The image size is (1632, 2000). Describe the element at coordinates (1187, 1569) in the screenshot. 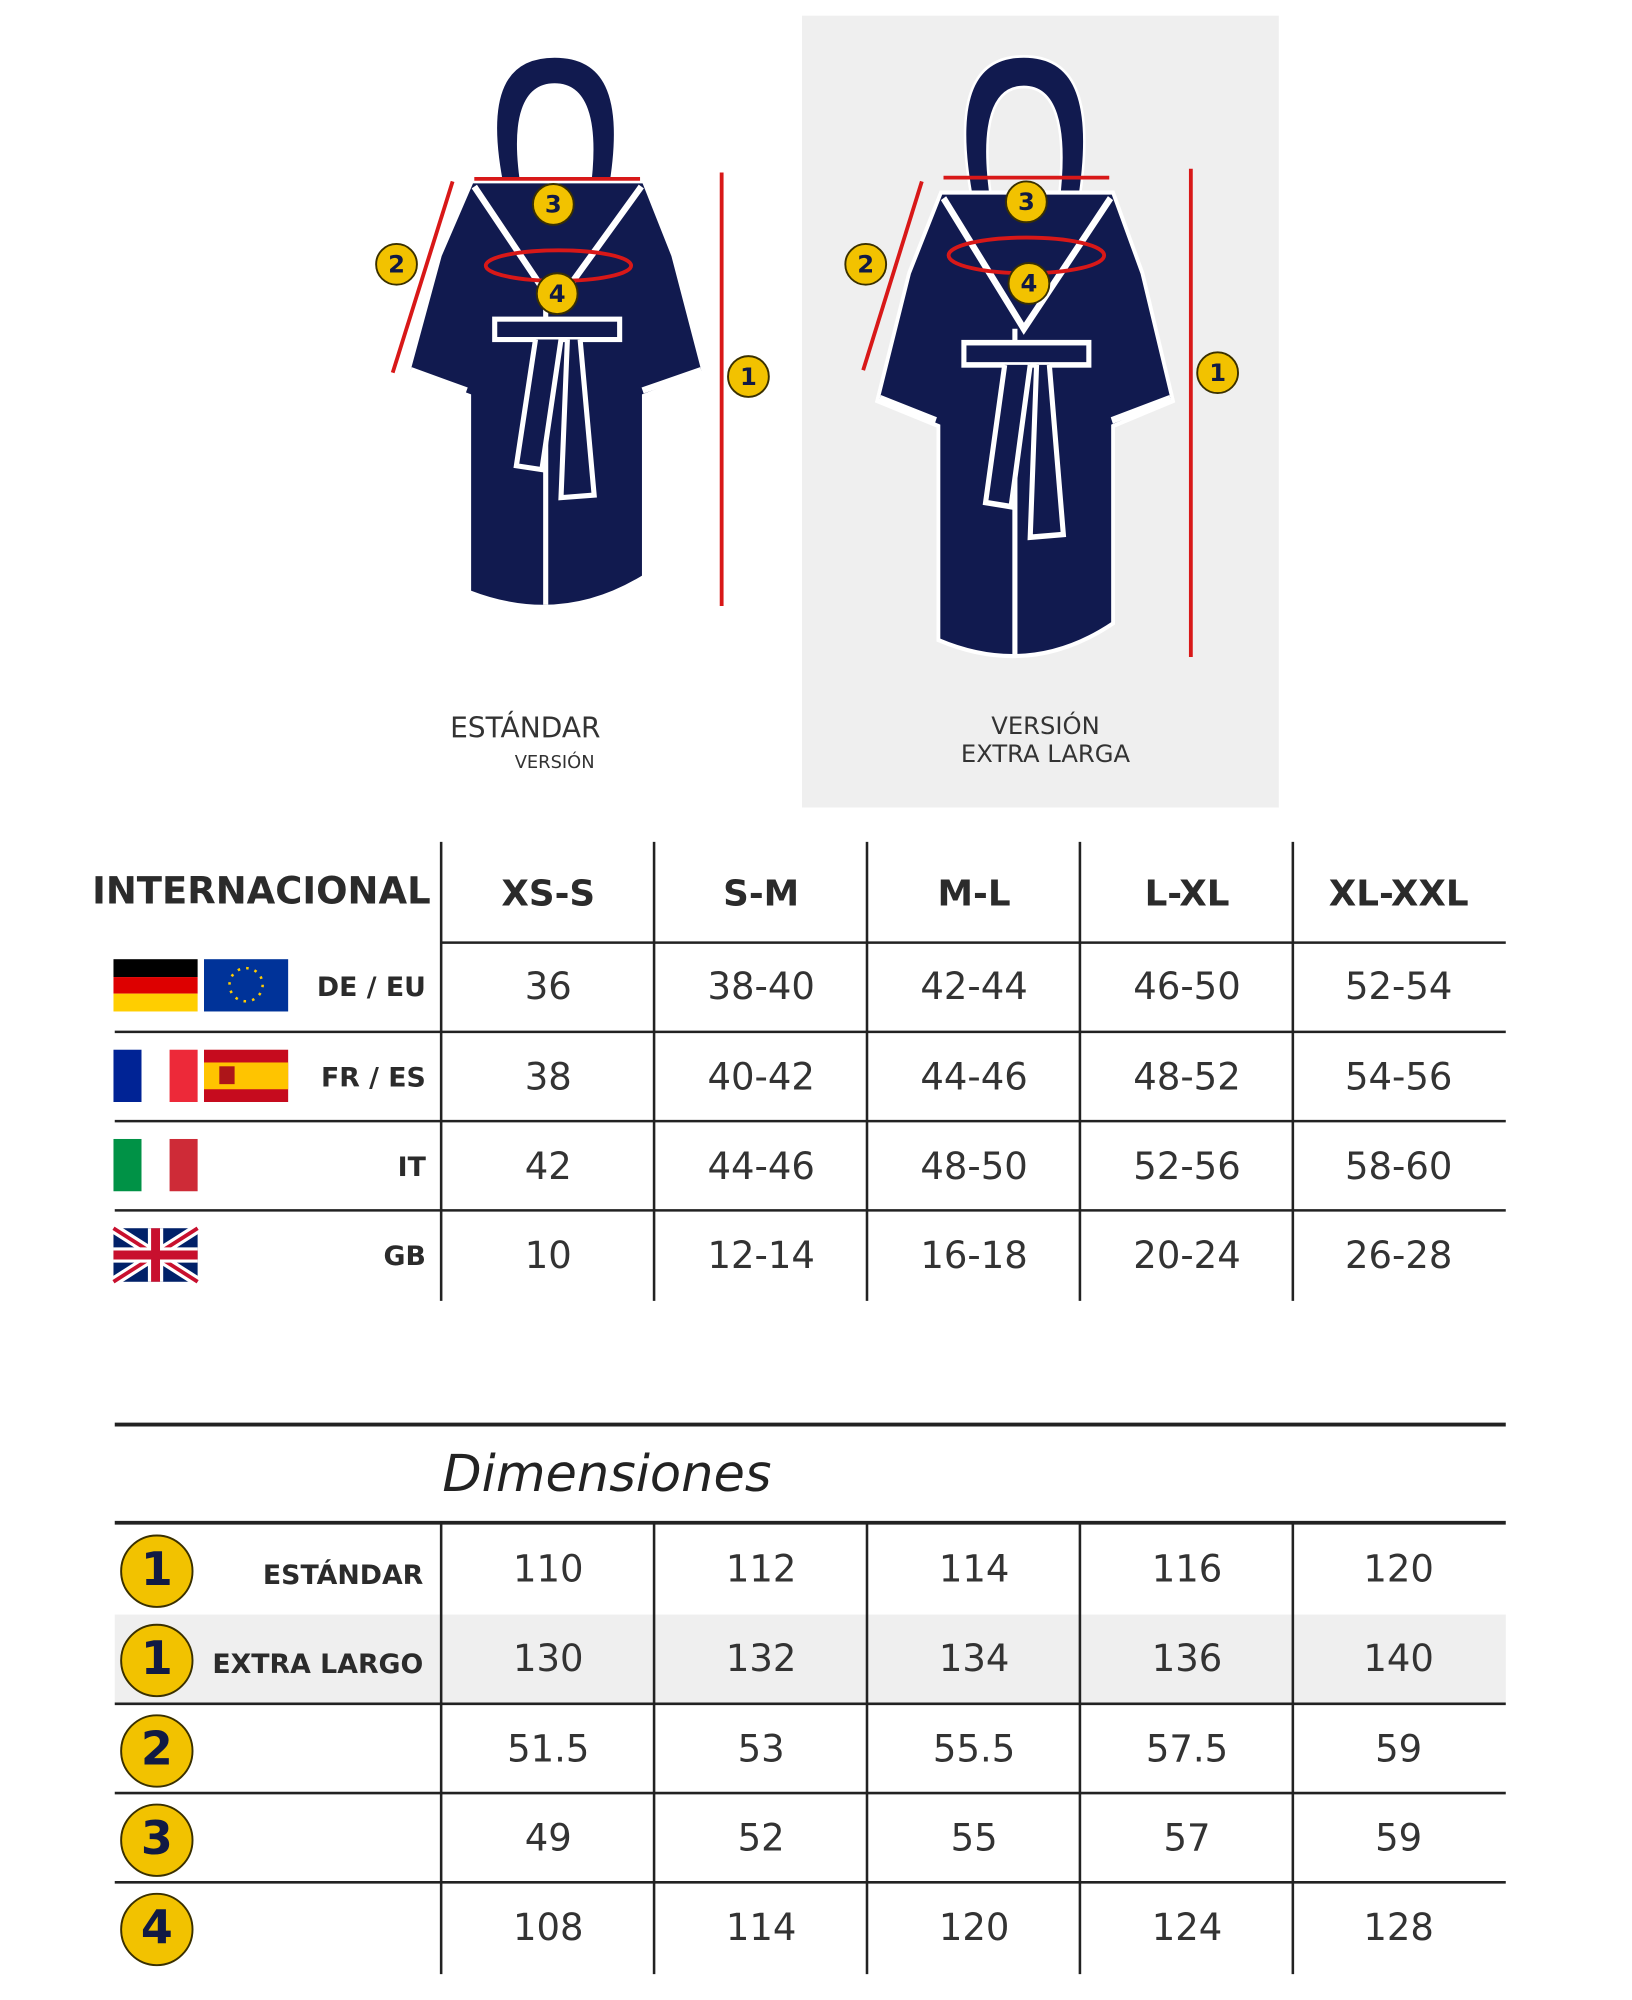

I see `cell: 116` at that location.